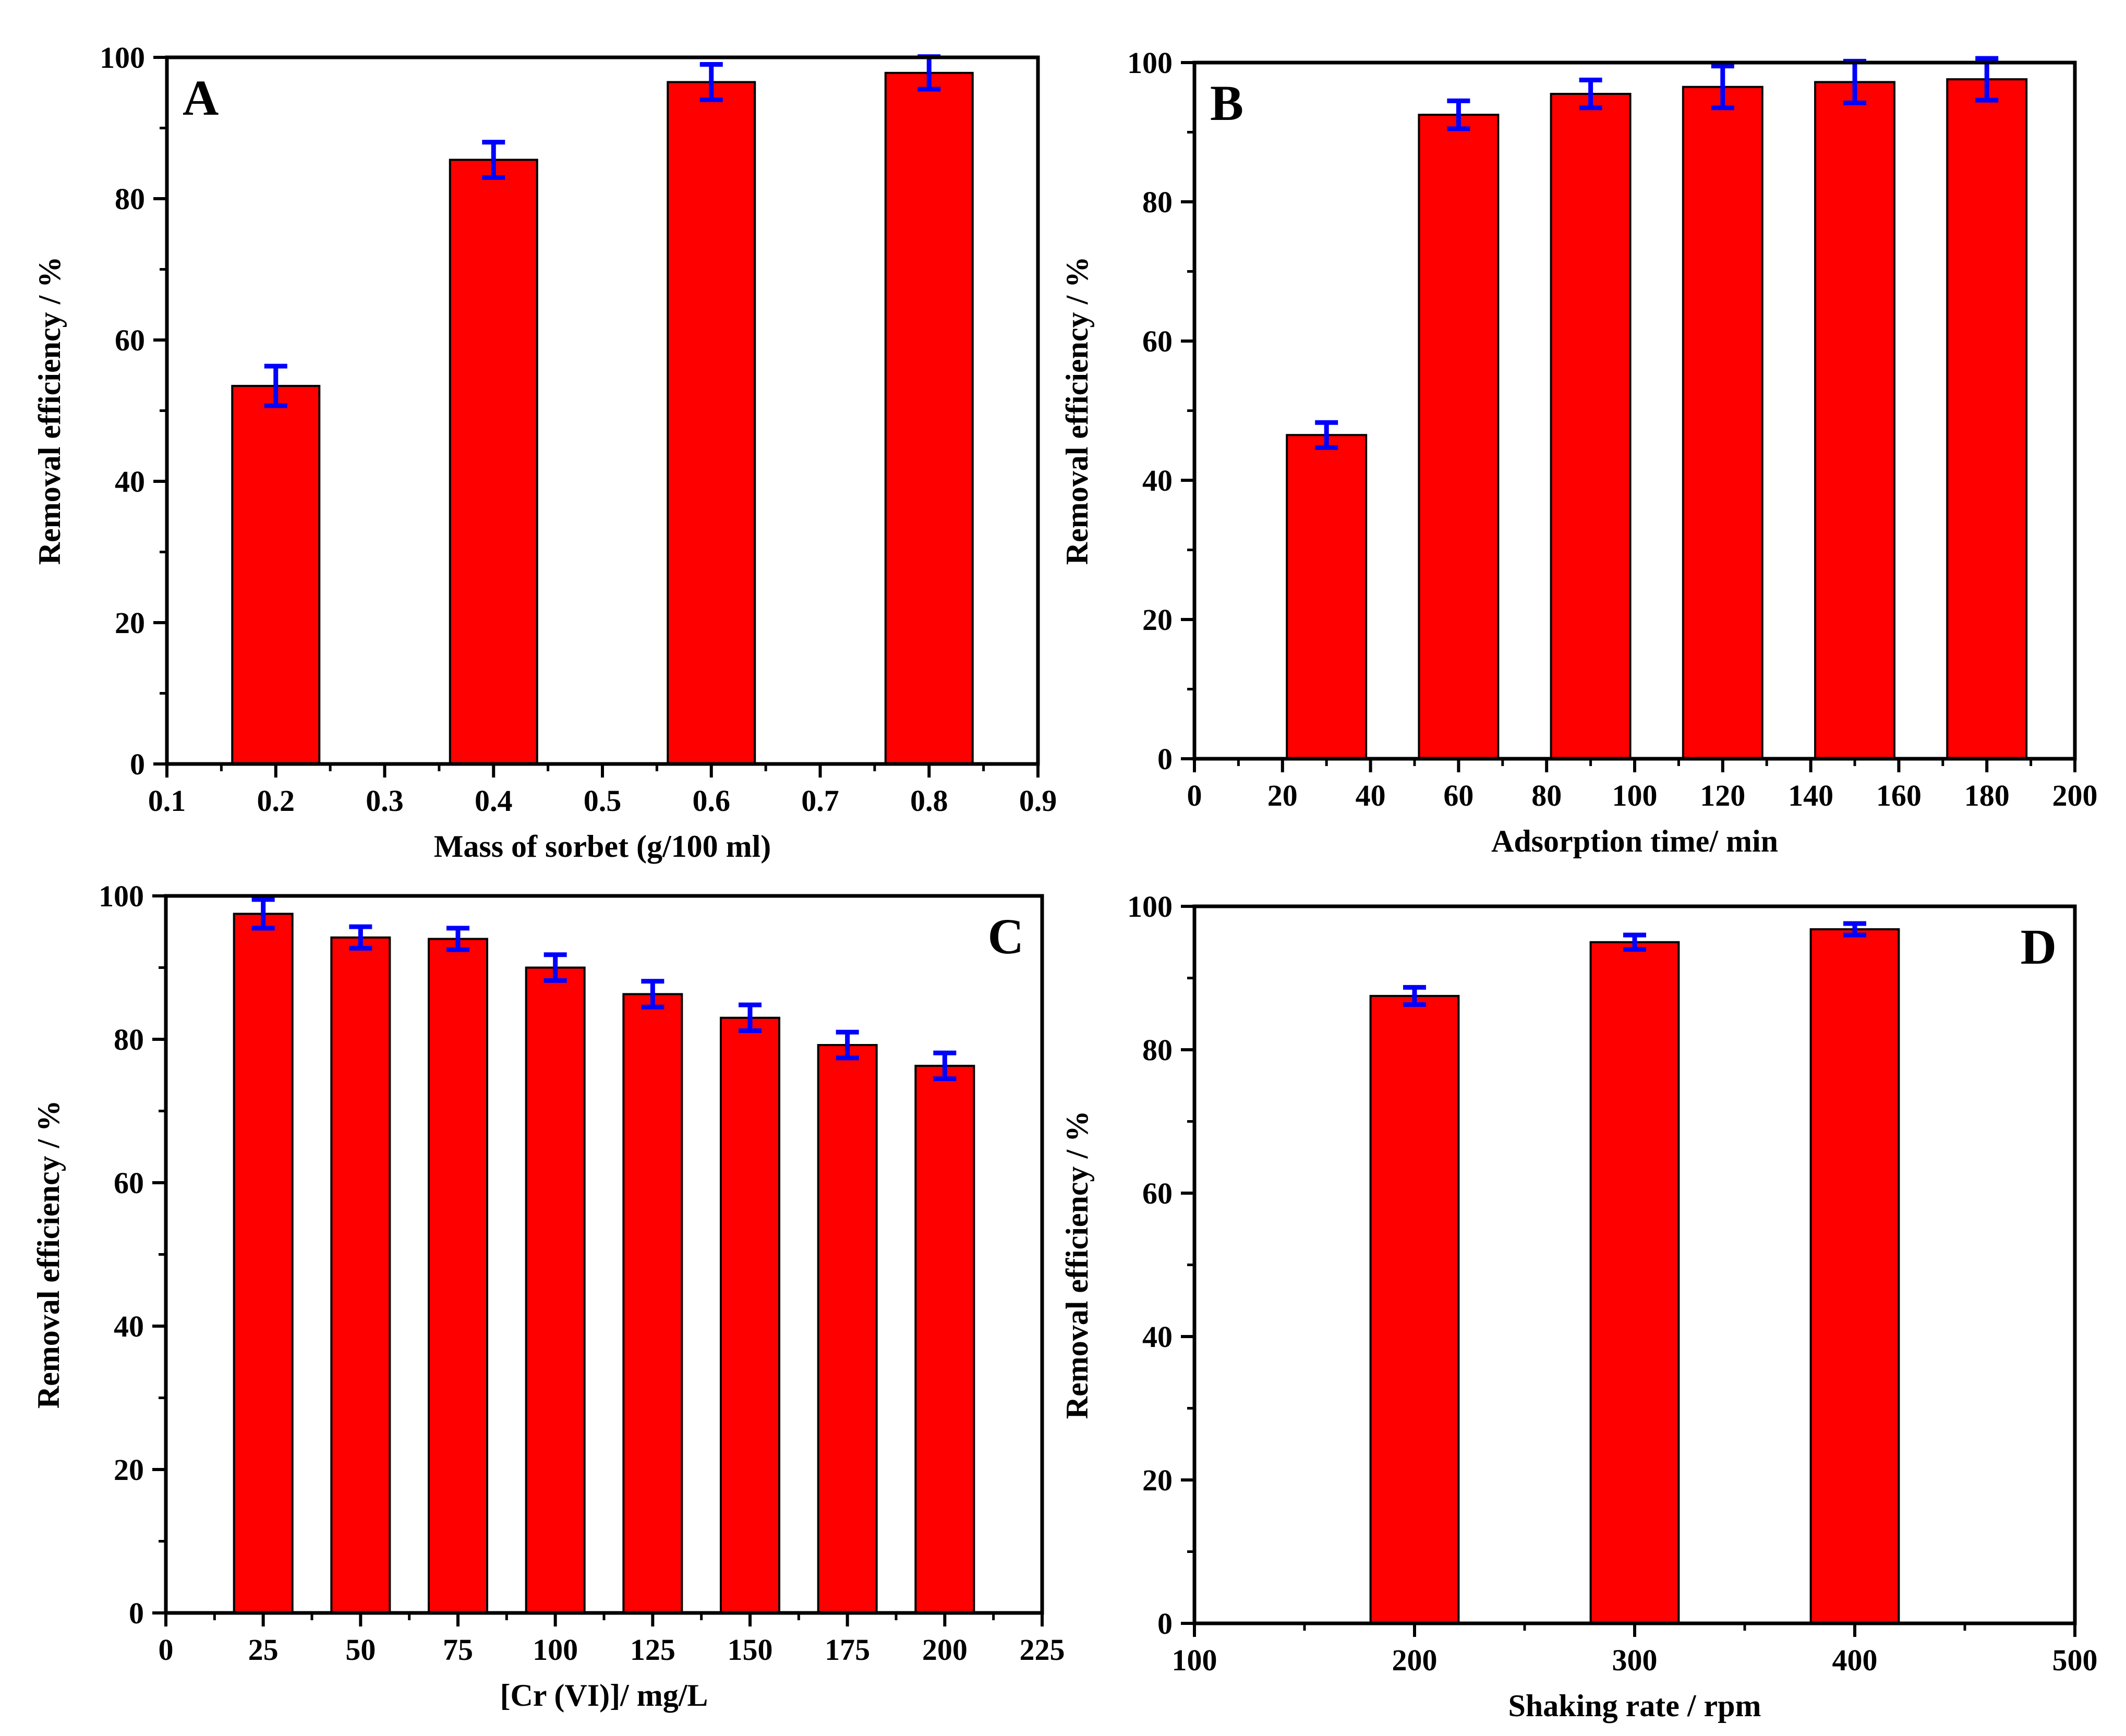  Describe the element at coordinates (1150, 63) in the screenshot. I see `y-tick-label-b: 100` at that location.